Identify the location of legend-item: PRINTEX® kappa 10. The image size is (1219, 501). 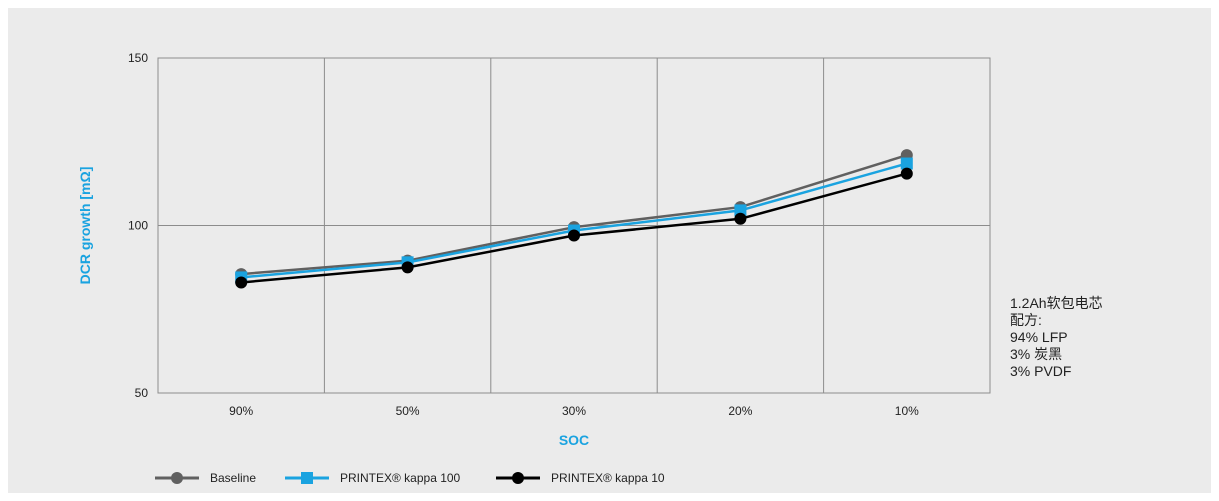
(580, 478).